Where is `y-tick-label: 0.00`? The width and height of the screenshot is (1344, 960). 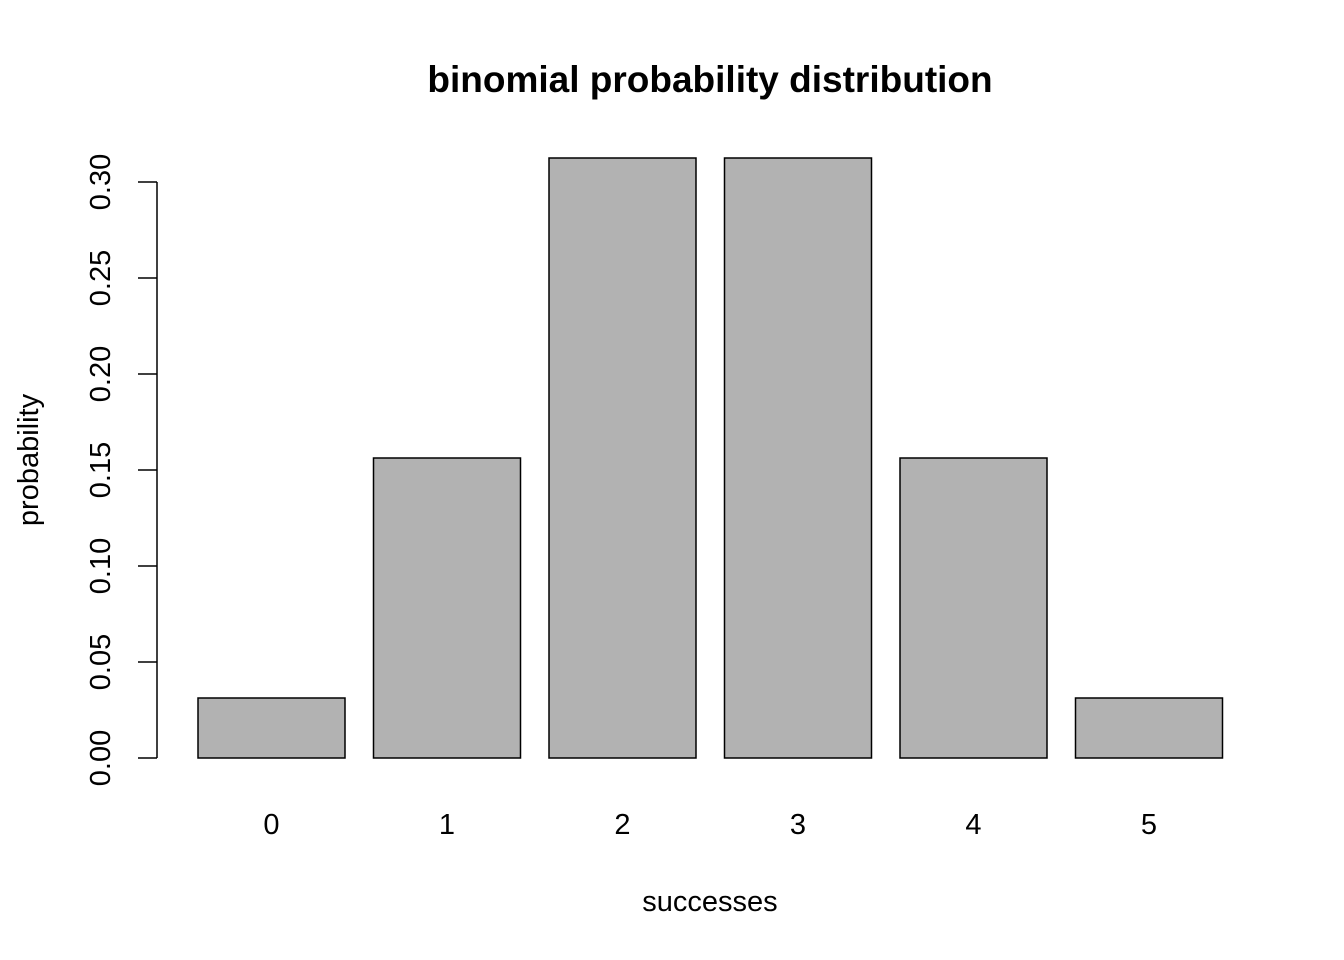 y-tick-label: 0.00 is located at coordinates (101, 758).